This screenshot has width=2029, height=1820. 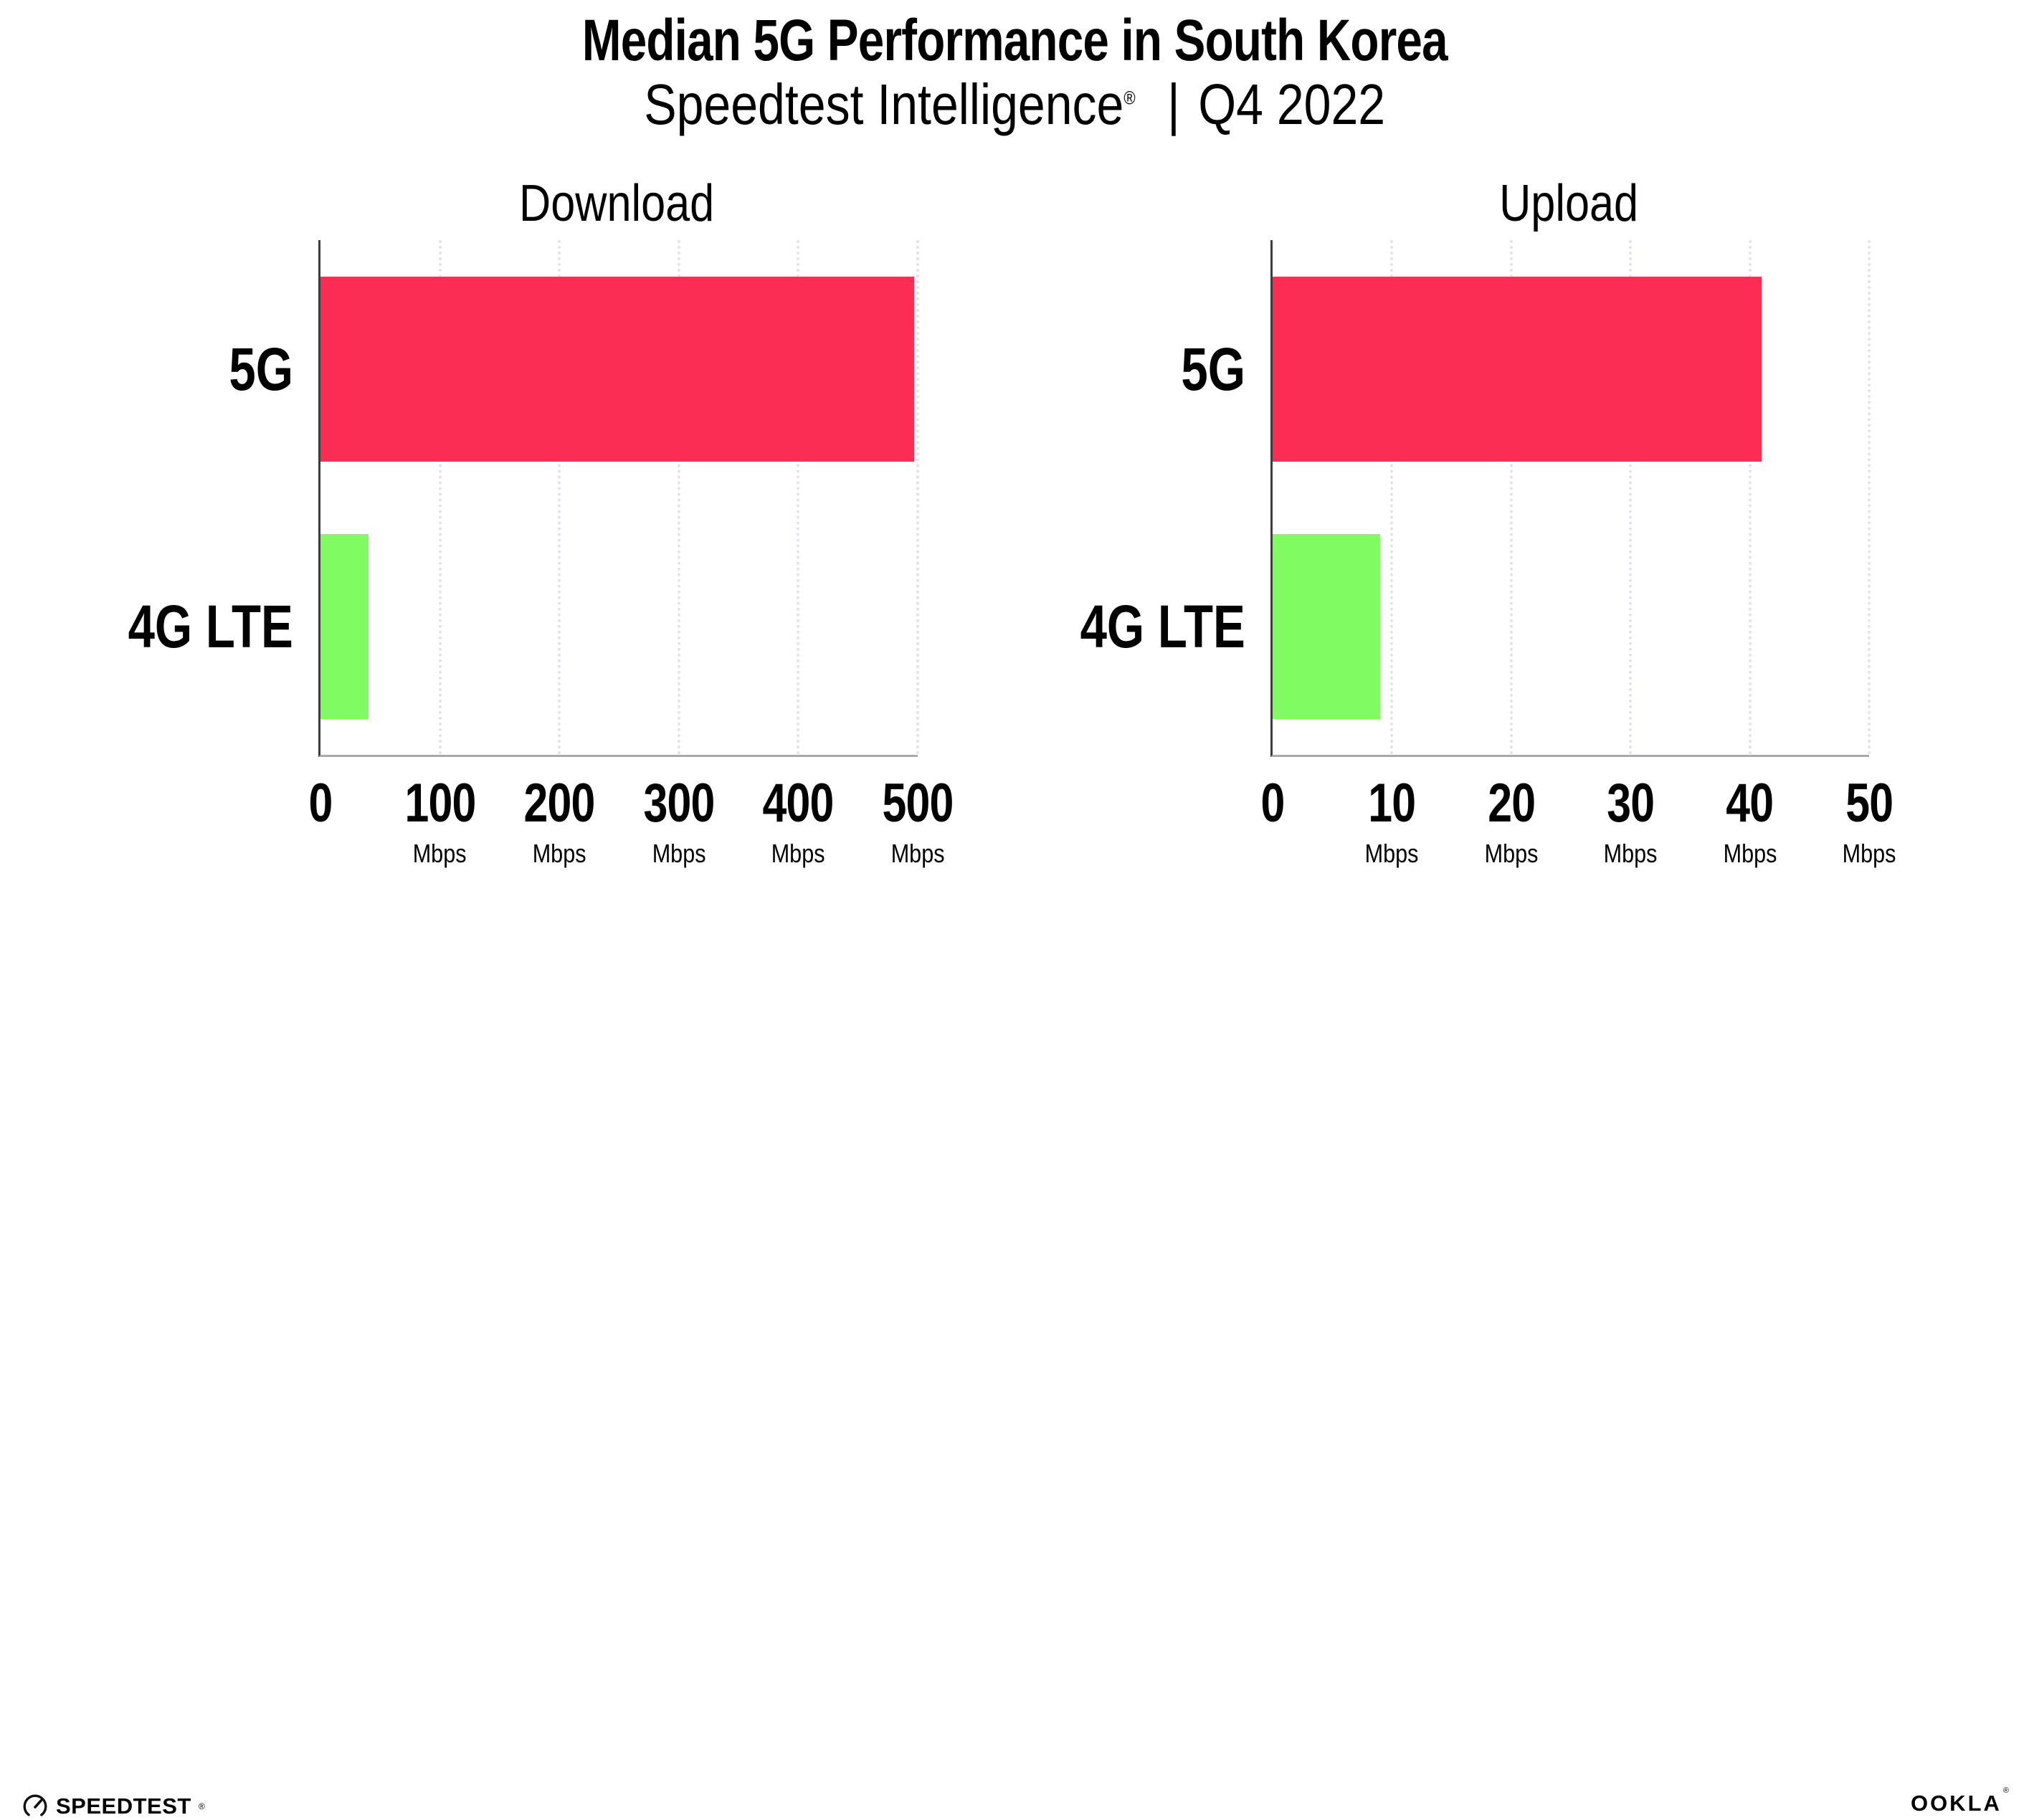 I want to click on upload-tick-unit-10: Mbps, so click(x=1391, y=854).